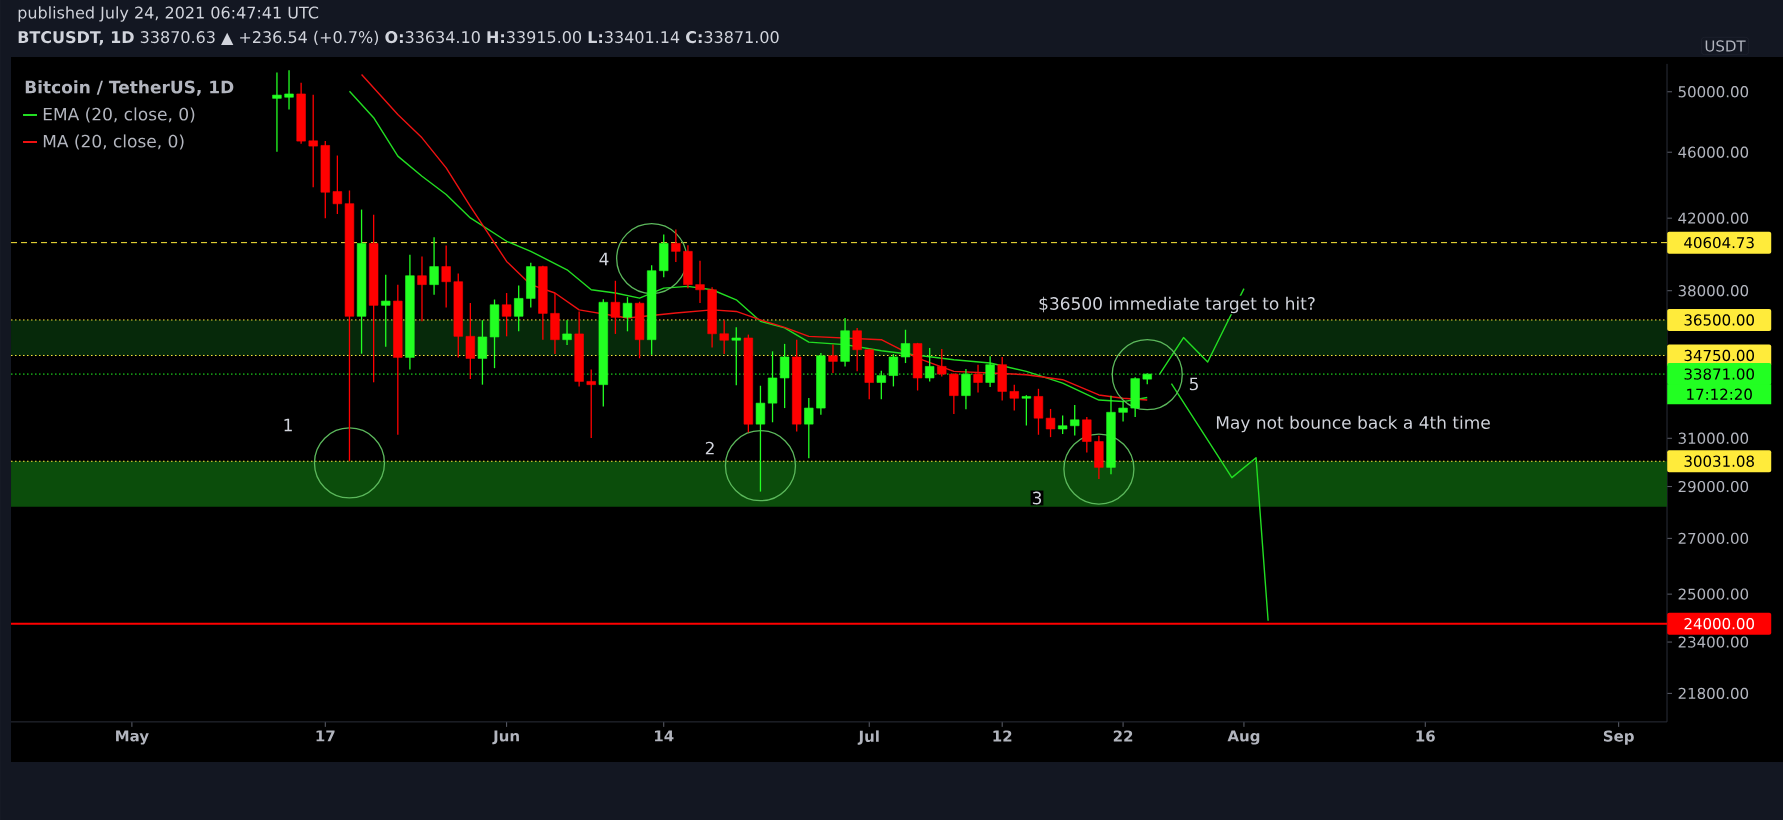 The width and height of the screenshot is (1783, 820). I want to click on annotation: $36500 immediate target to hit?, so click(1177, 305).